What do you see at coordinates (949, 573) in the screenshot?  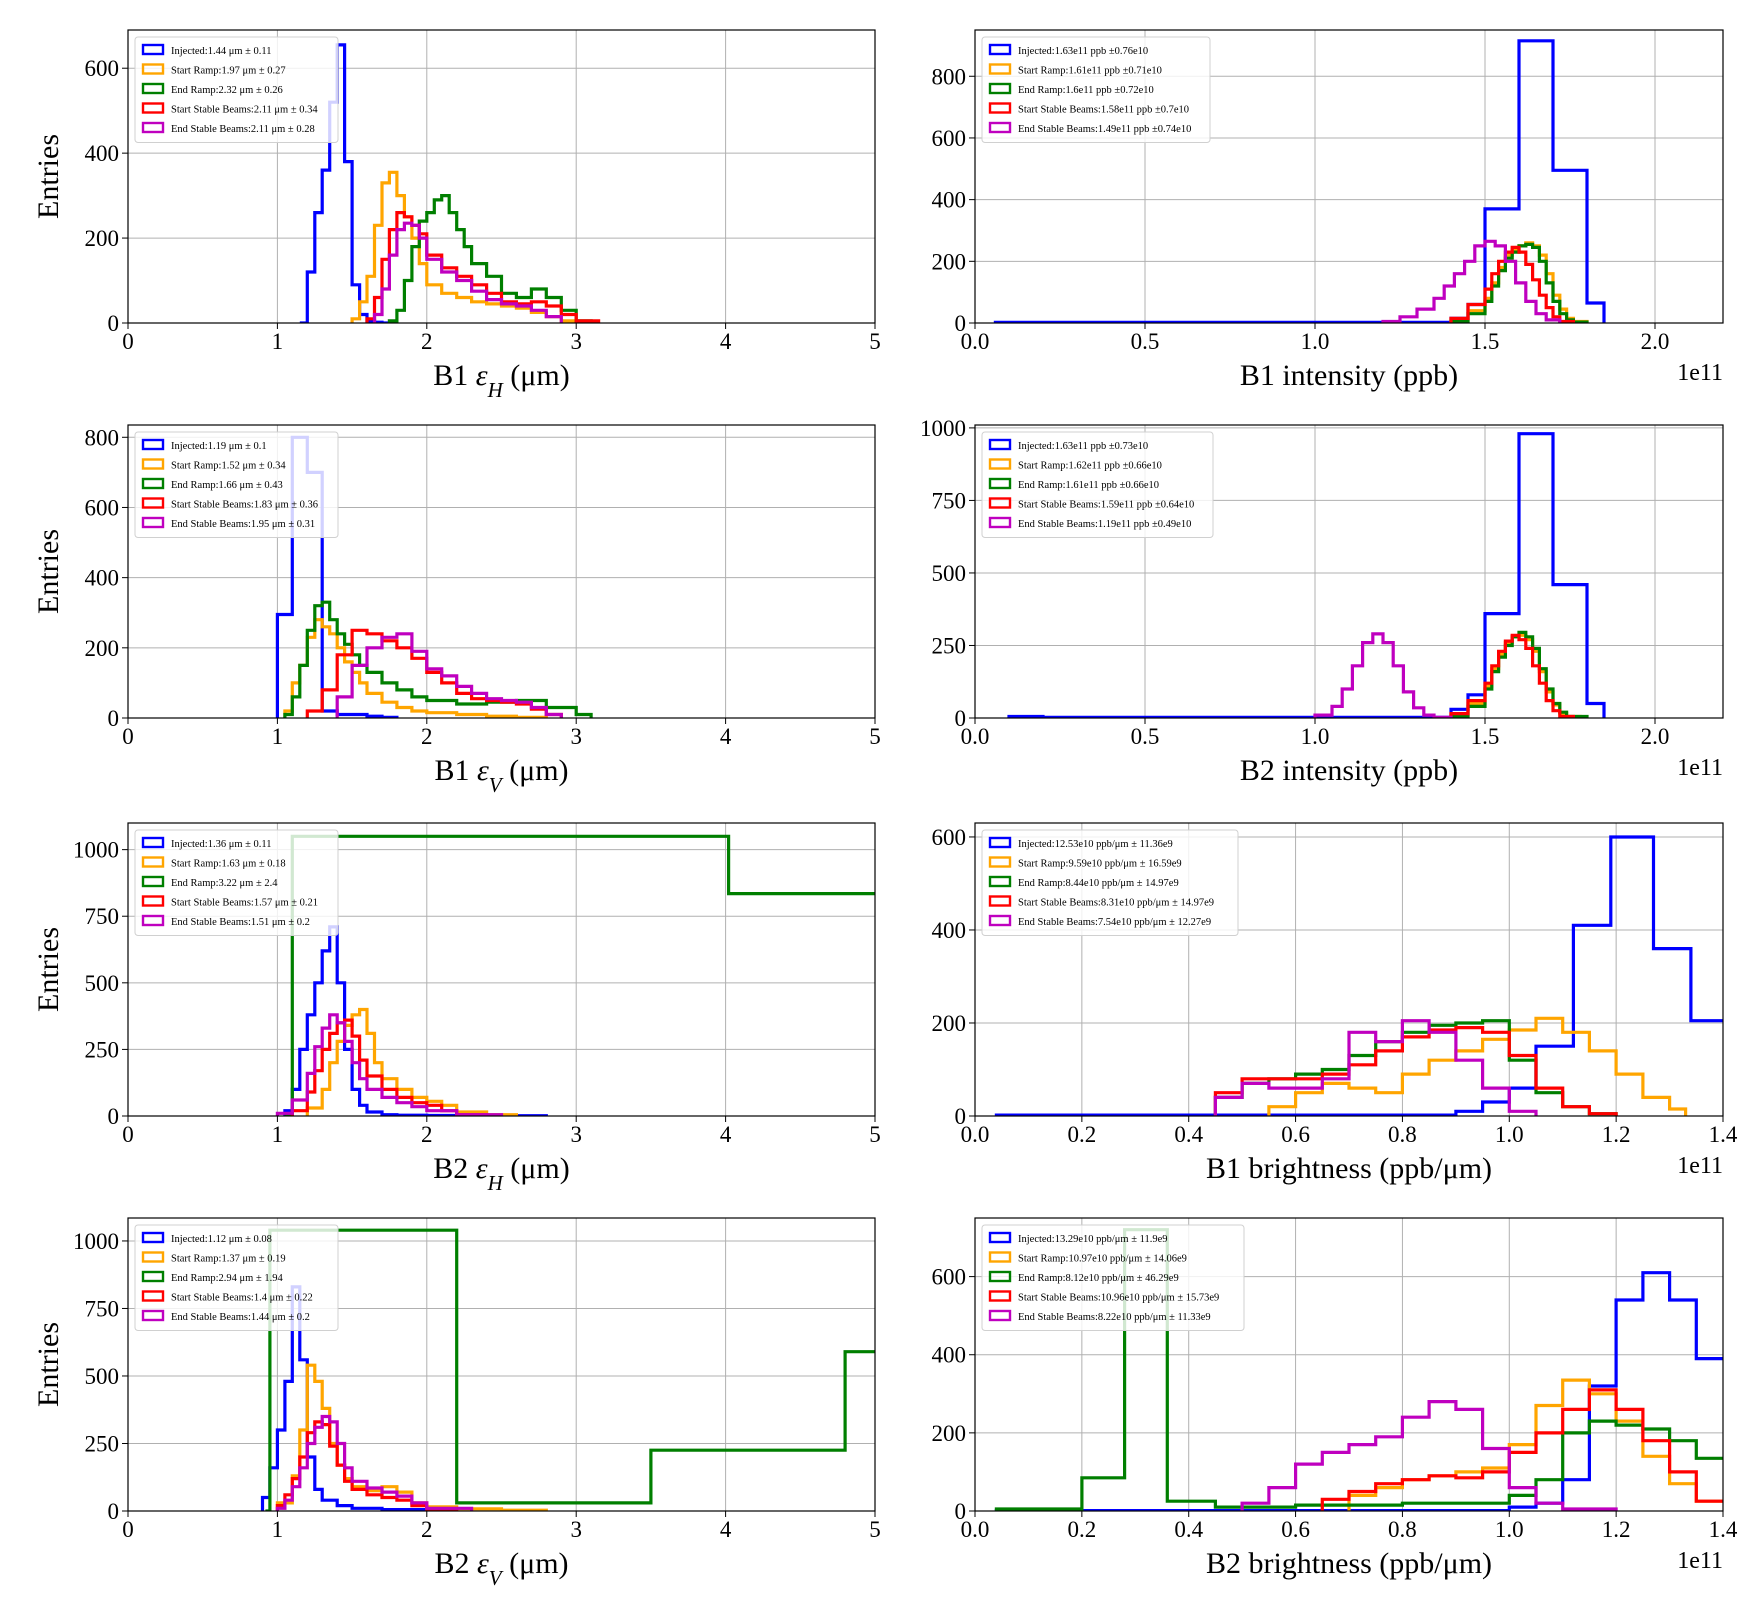 I see `y-tick-label: 500` at bounding box center [949, 573].